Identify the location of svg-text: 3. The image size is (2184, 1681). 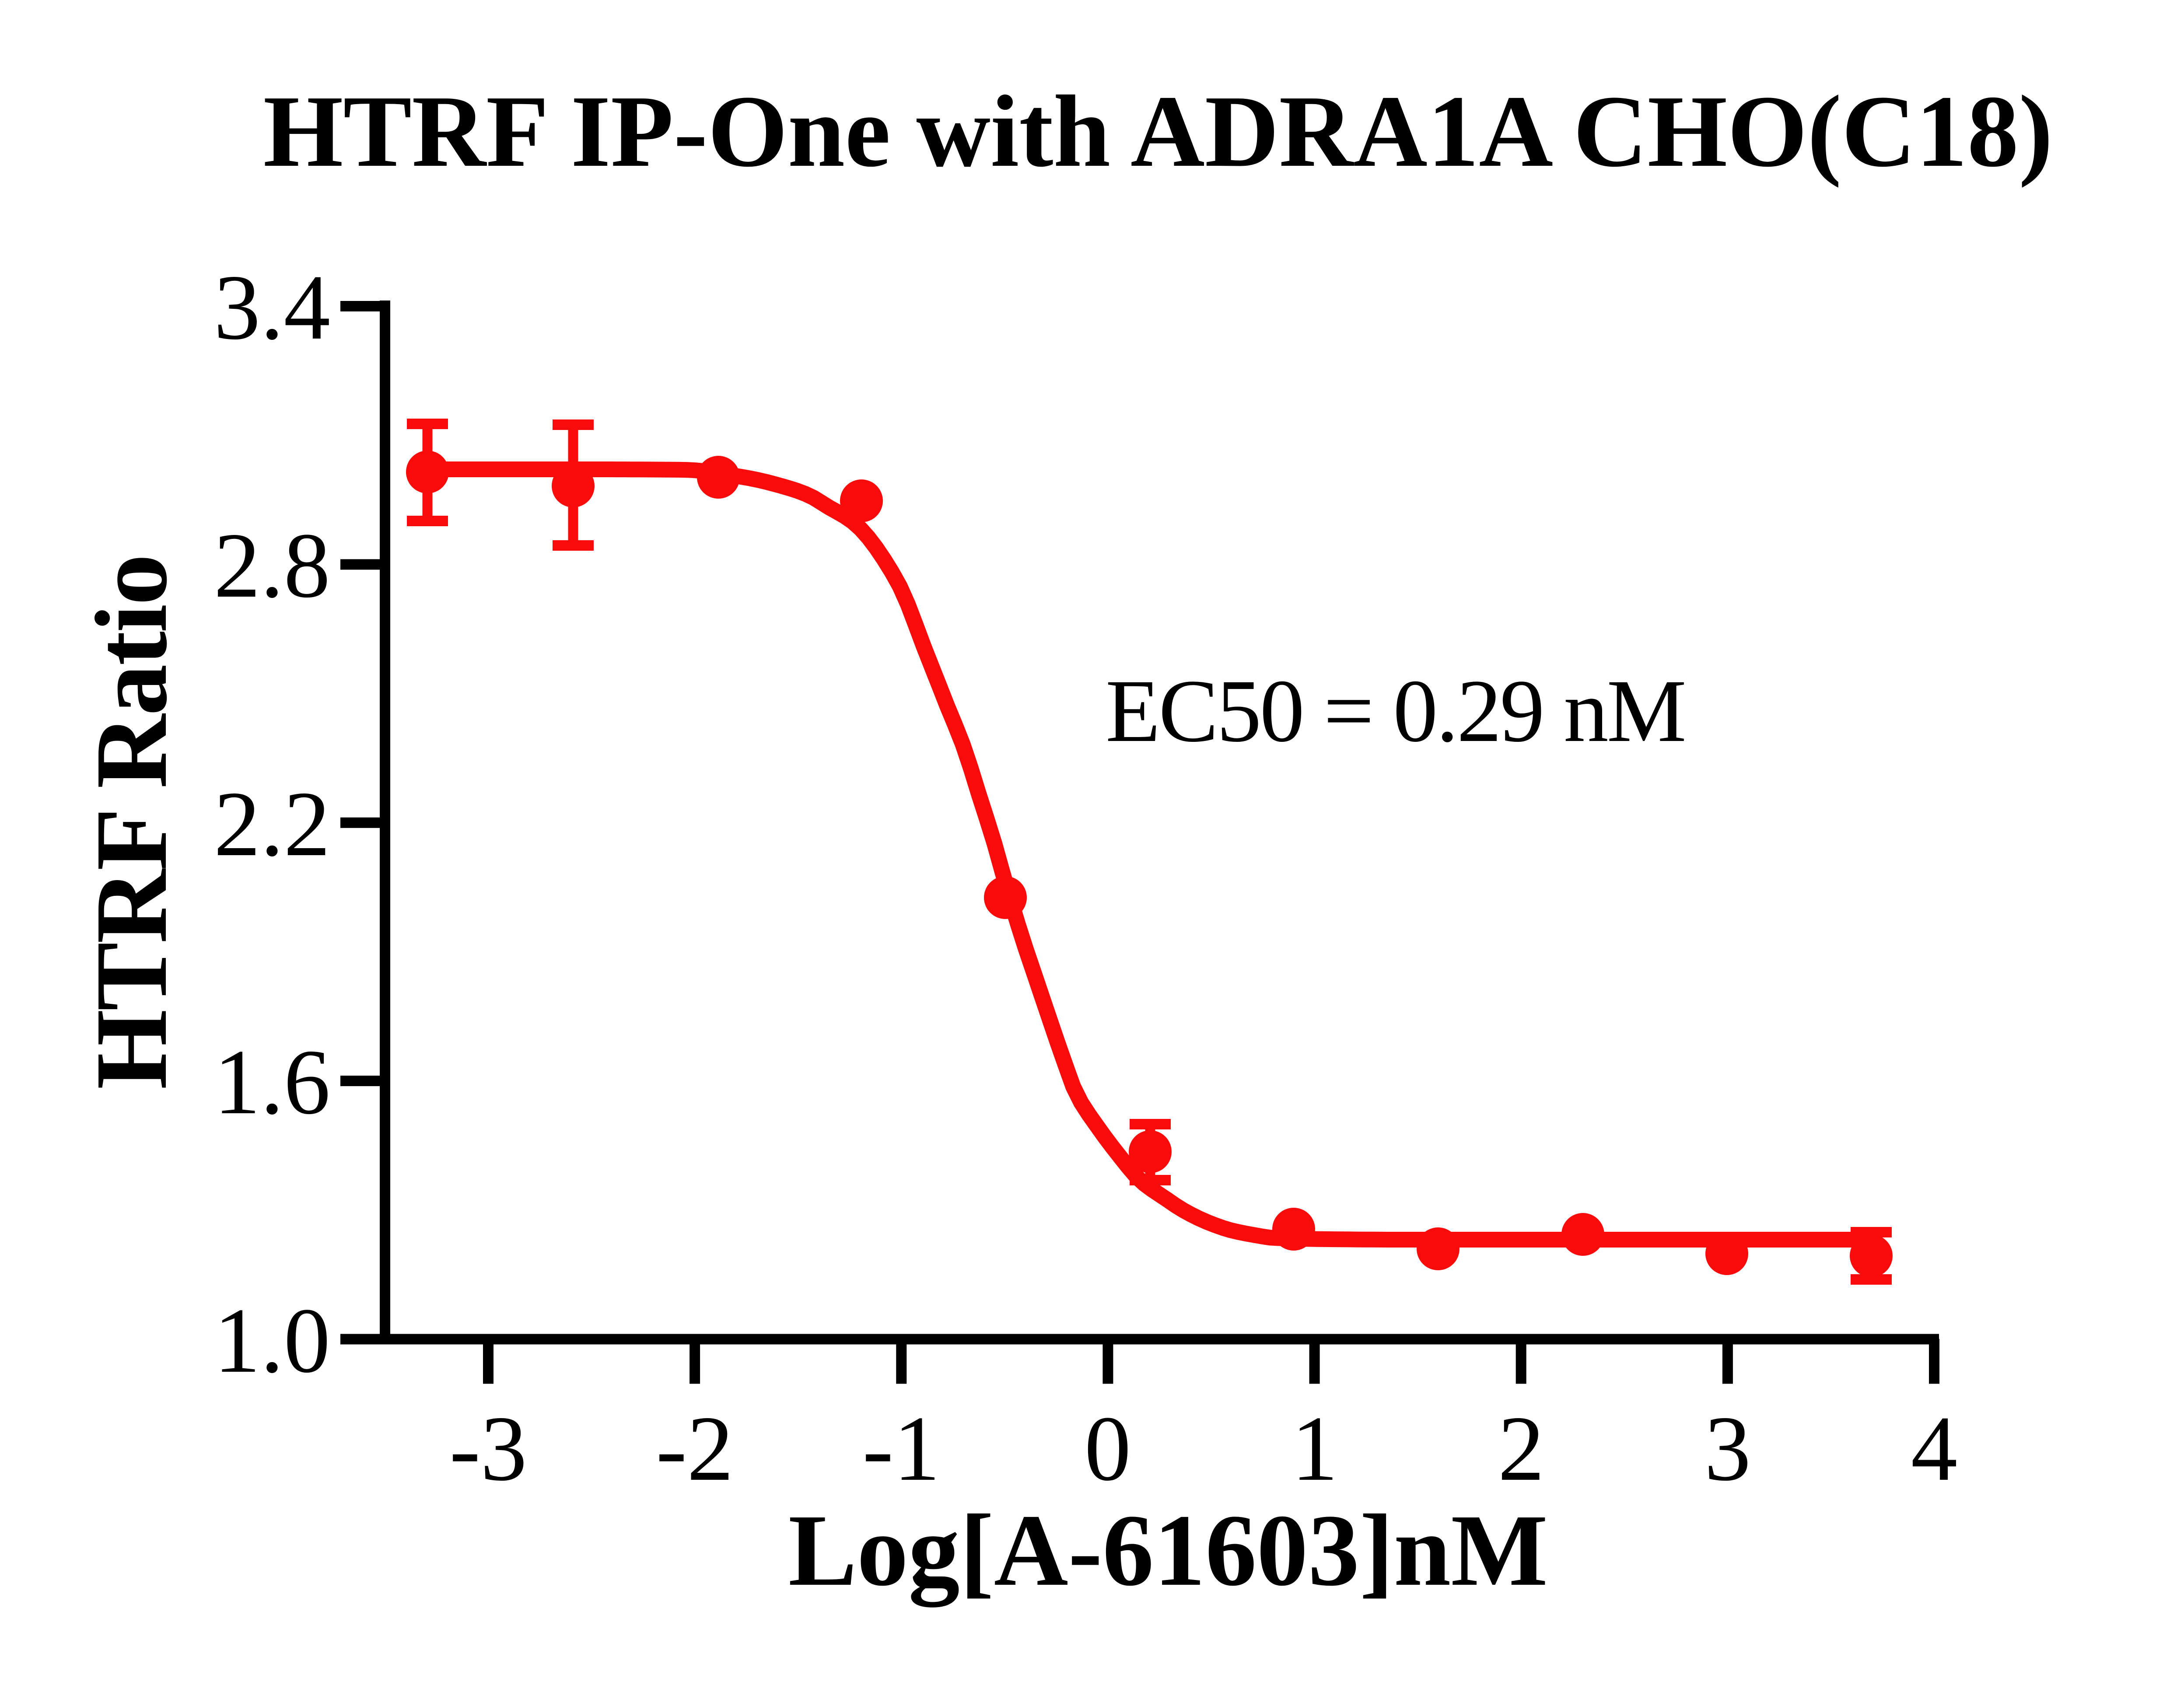
(1727, 1448).